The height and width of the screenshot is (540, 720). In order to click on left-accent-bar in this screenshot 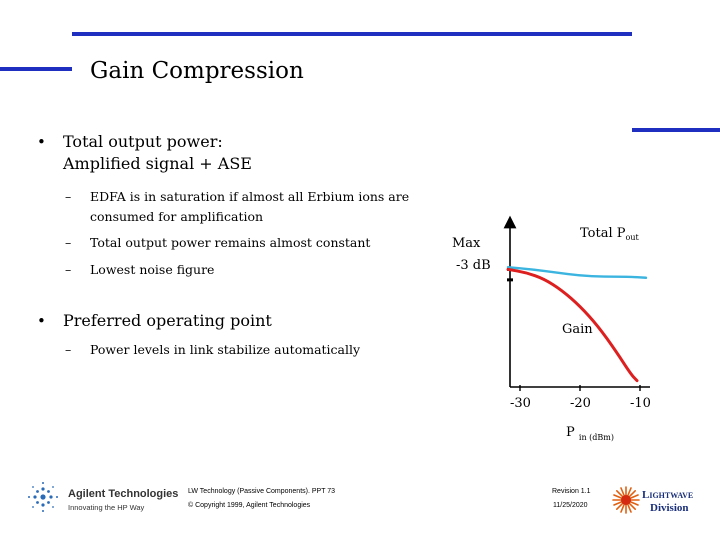, I will do `click(36, 69)`.